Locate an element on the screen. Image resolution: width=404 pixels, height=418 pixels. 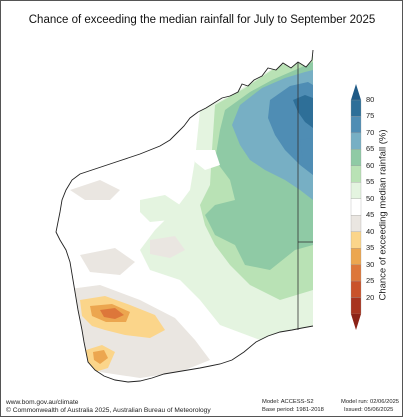
colorbar-tick-label: 45 is located at coordinates (370, 215).